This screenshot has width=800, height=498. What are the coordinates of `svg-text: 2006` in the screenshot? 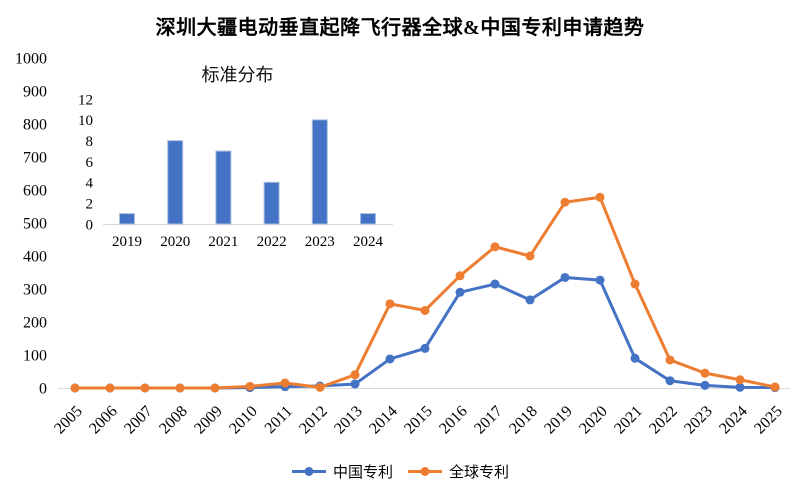 It's located at (103, 420).